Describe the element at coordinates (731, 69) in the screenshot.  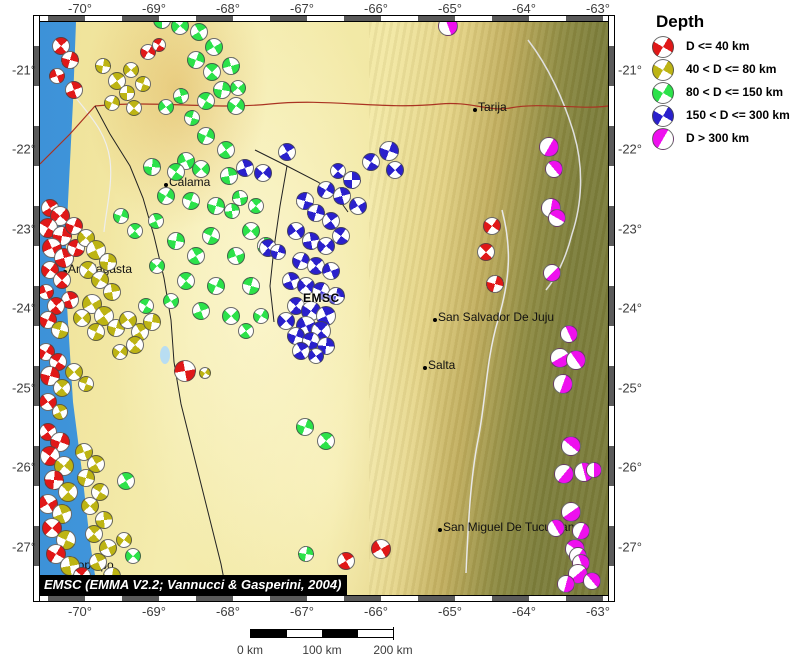
I see `legend-item-label: 40 < D <= 80 km` at that location.